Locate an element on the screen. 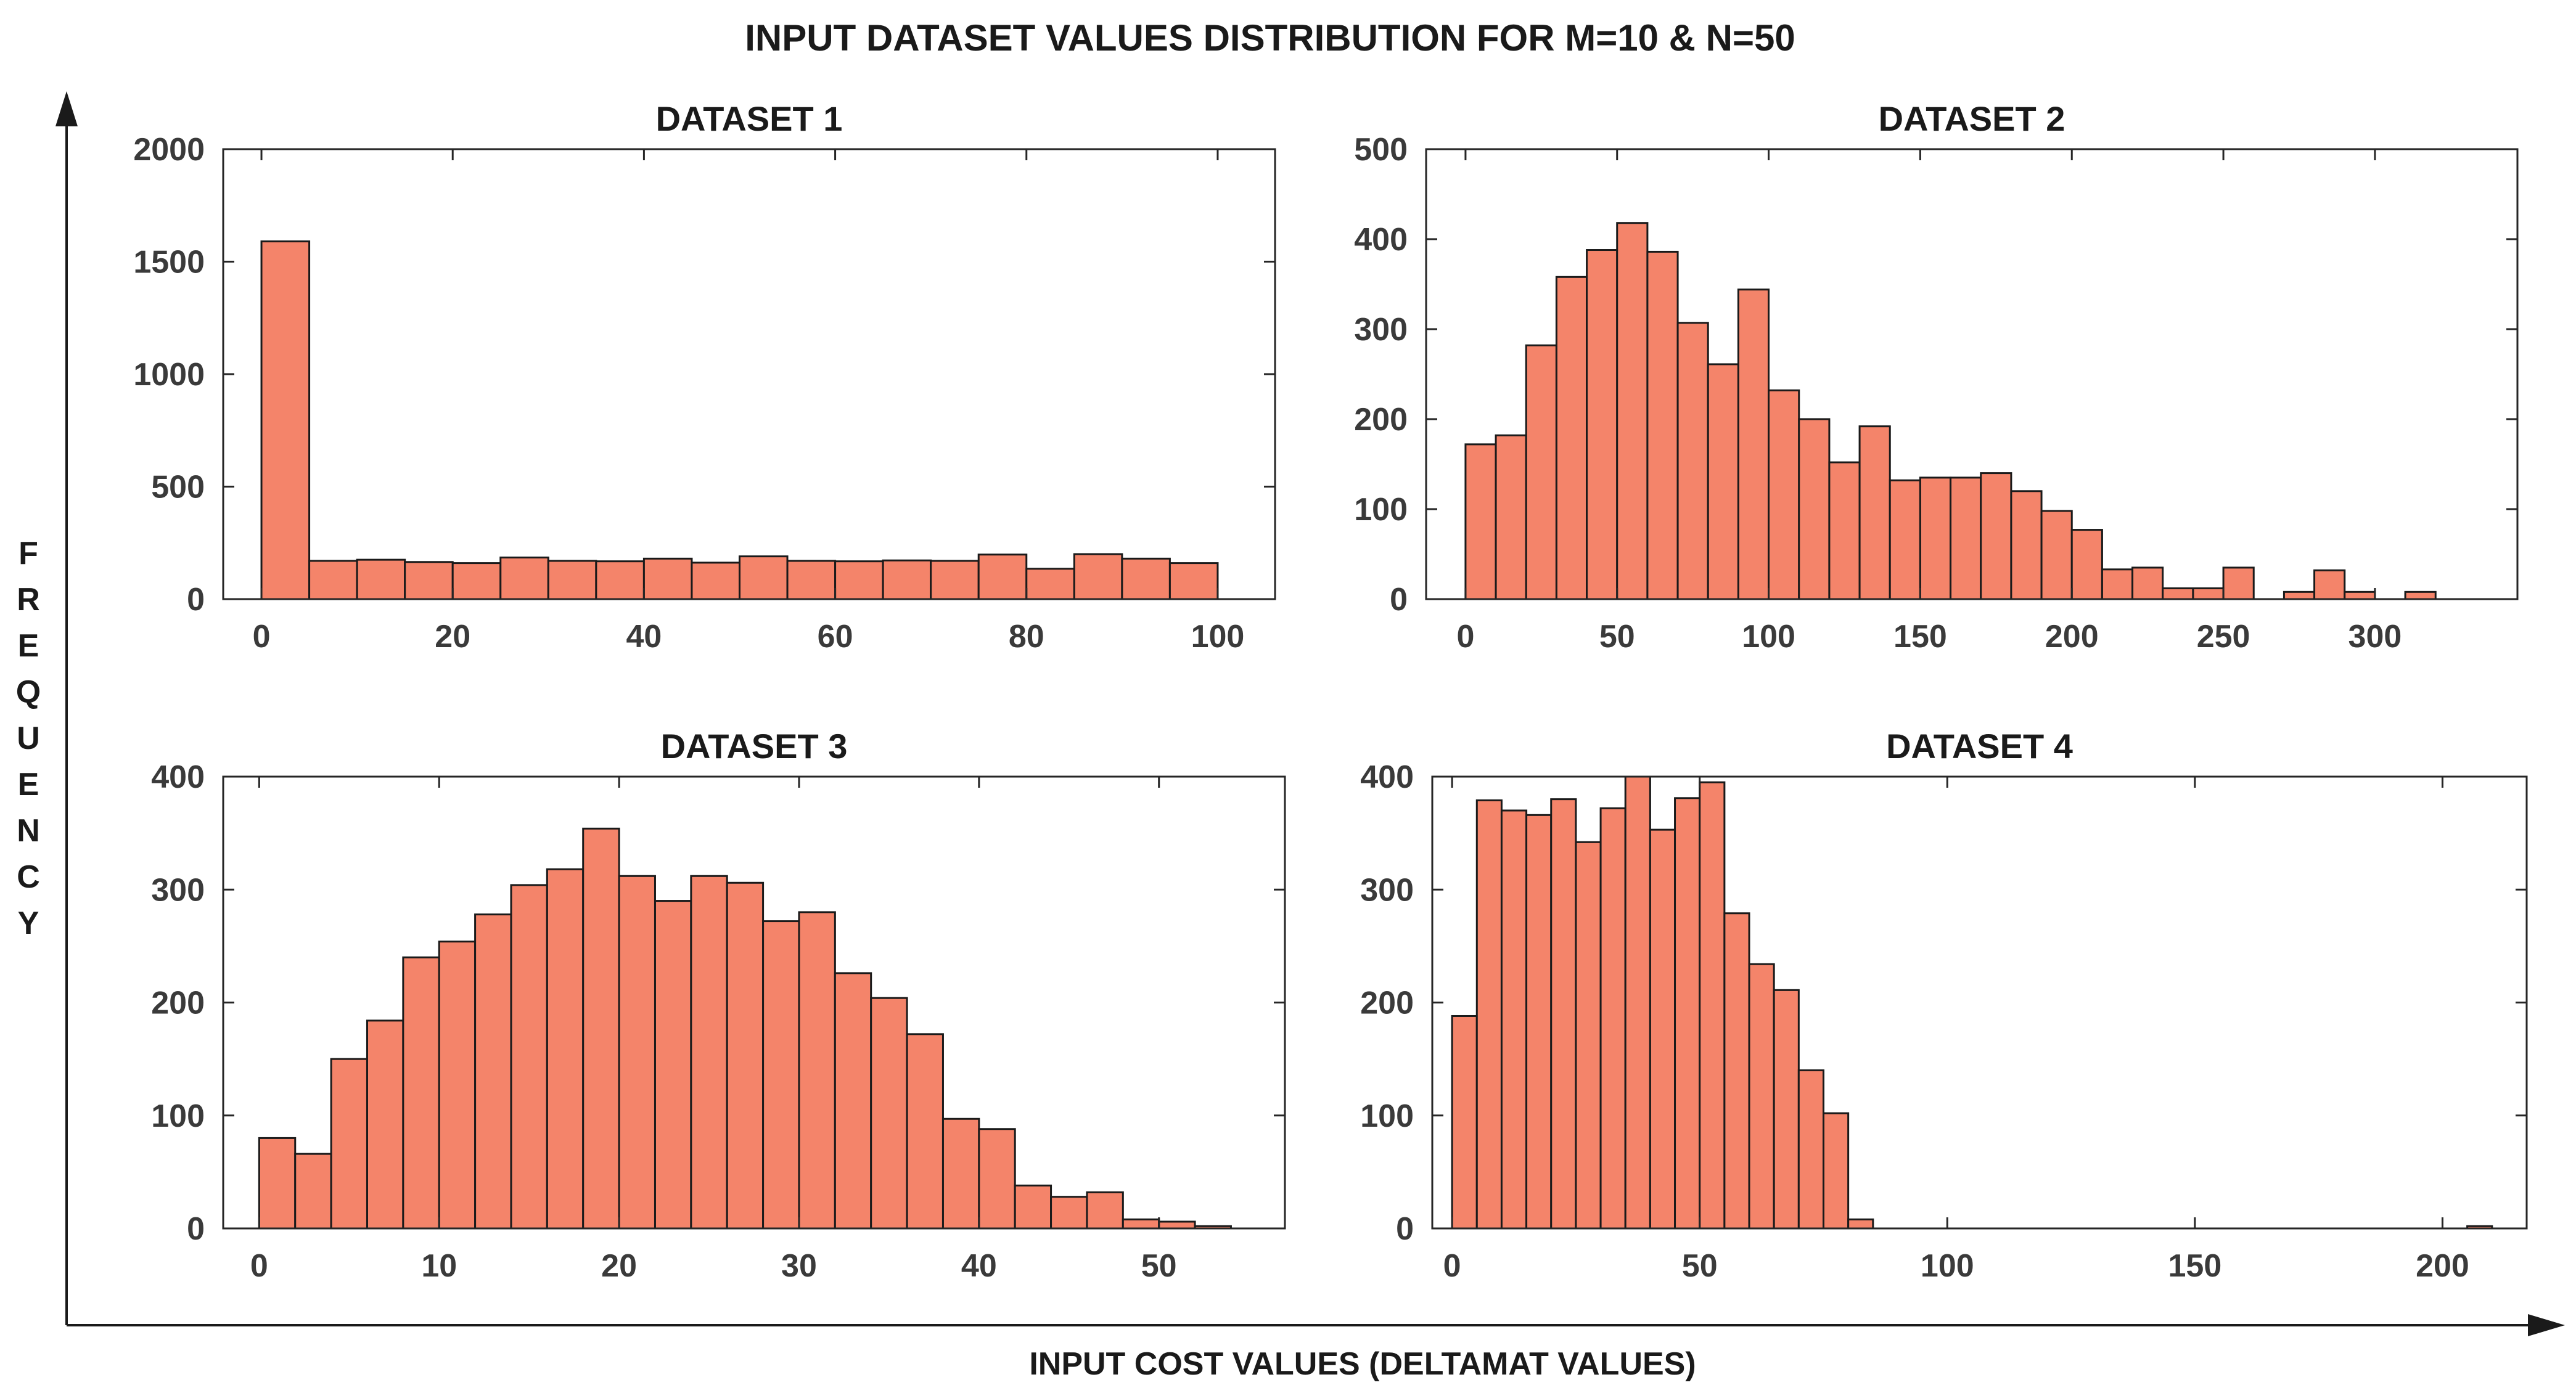  x-tick-label: 80 is located at coordinates (1026, 637).